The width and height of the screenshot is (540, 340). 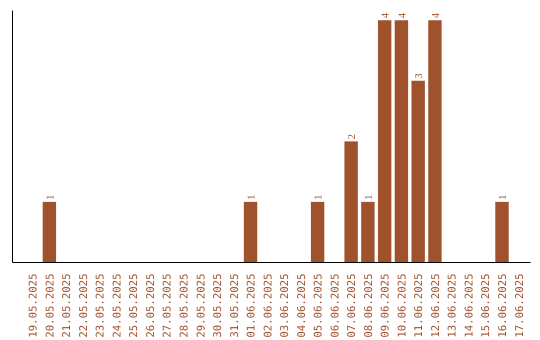 What do you see at coordinates (49, 306) in the screenshot?
I see `x-tick-label: 20.05.2025` at bounding box center [49, 306].